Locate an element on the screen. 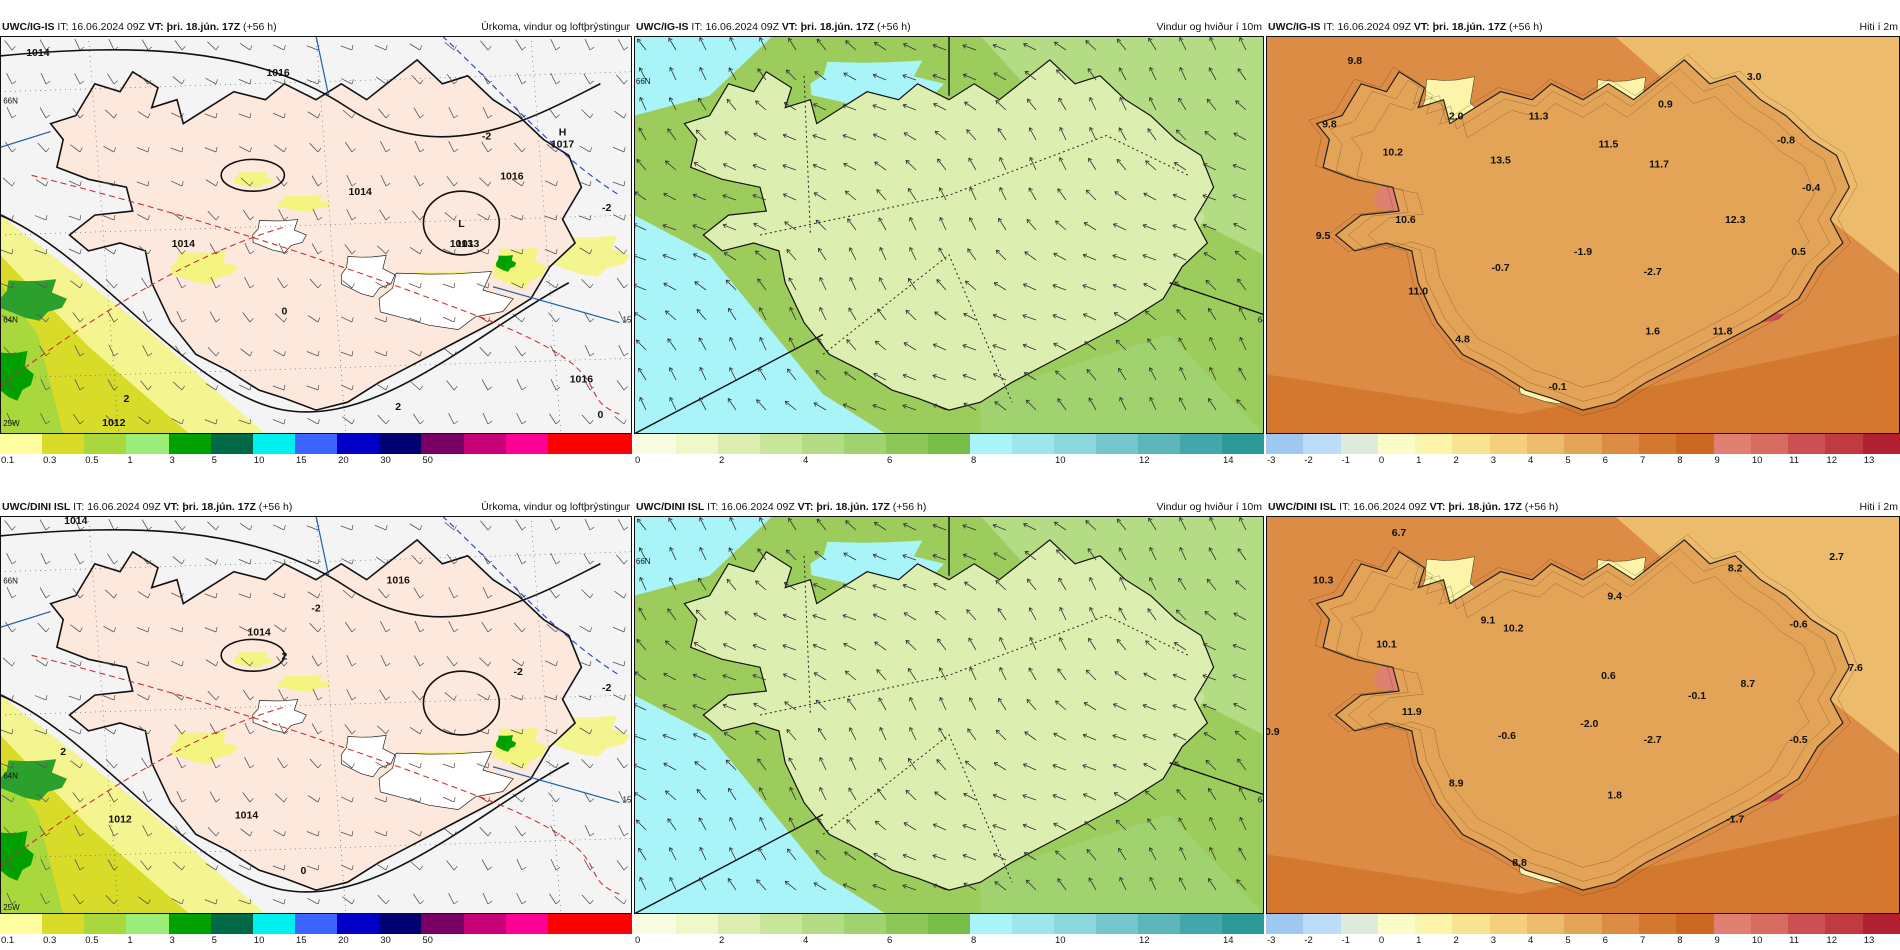 The width and height of the screenshot is (1900, 950). colorbar-tick-label: 0 is located at coordinates (638, 460).